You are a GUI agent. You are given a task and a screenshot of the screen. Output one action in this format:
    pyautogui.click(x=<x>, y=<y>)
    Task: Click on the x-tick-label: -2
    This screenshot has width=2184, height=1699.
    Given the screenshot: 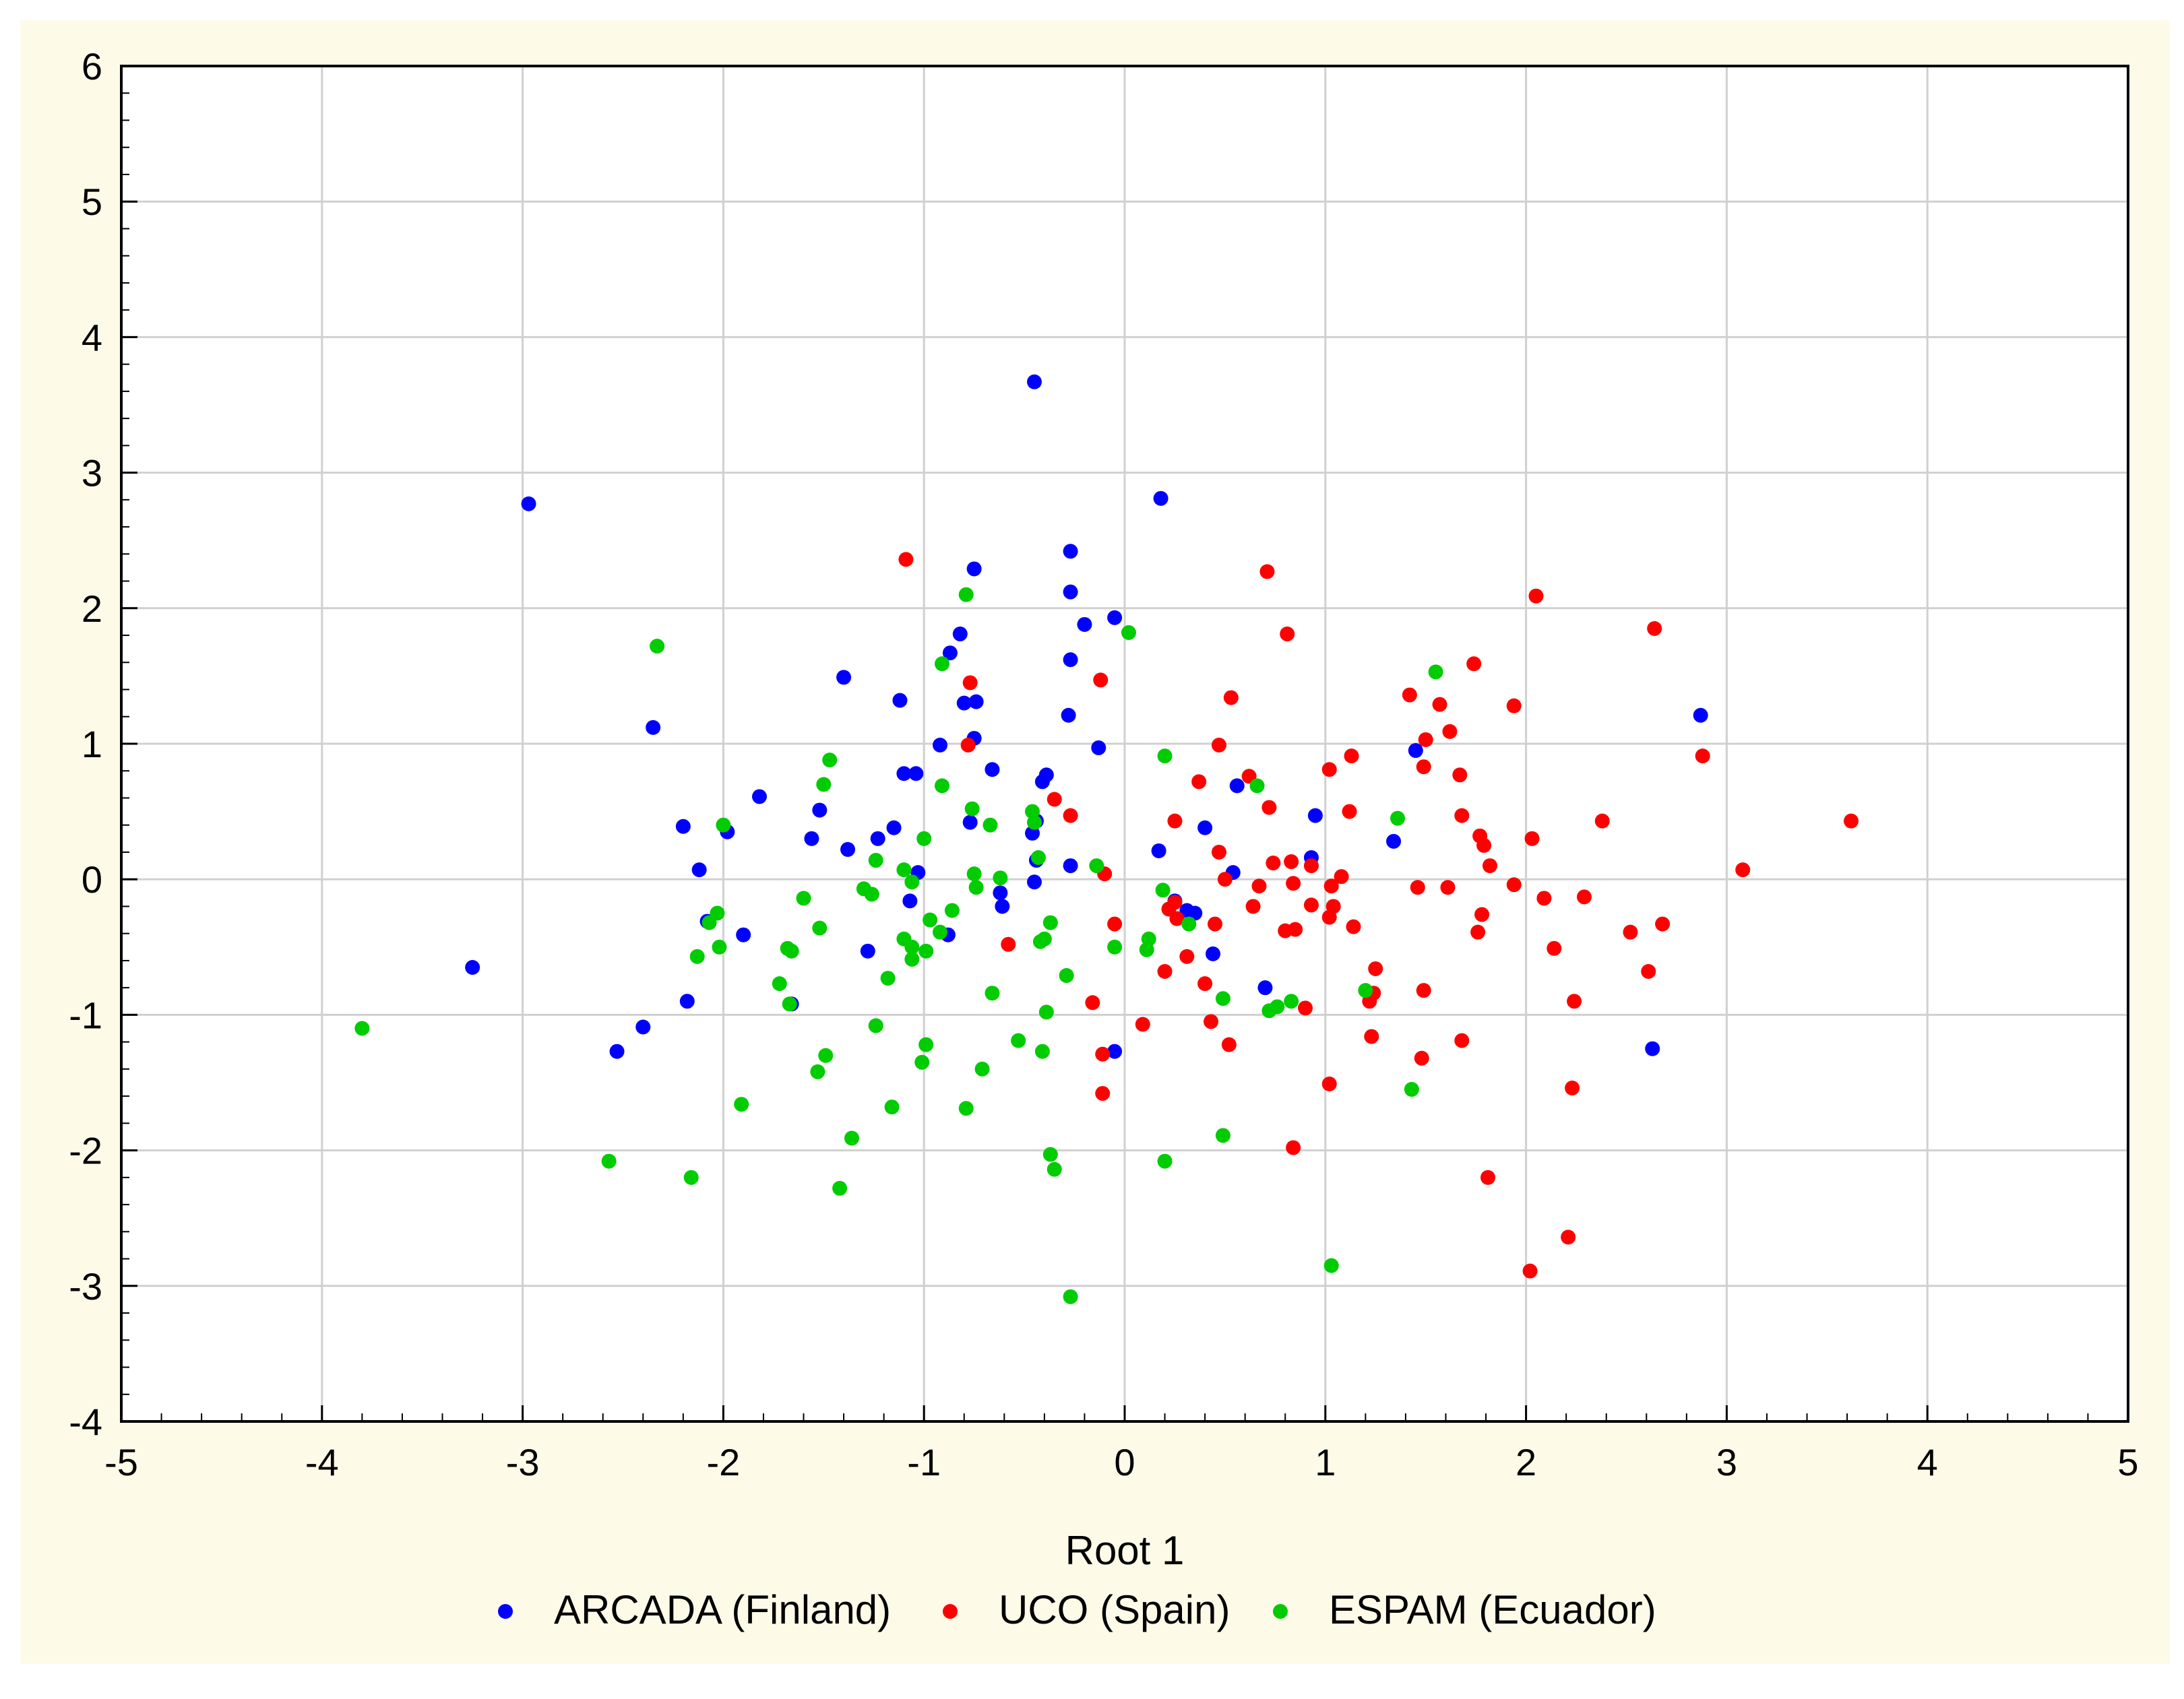 What is the action you would take?
    pyautogui.click(x=724, y=1462)
    